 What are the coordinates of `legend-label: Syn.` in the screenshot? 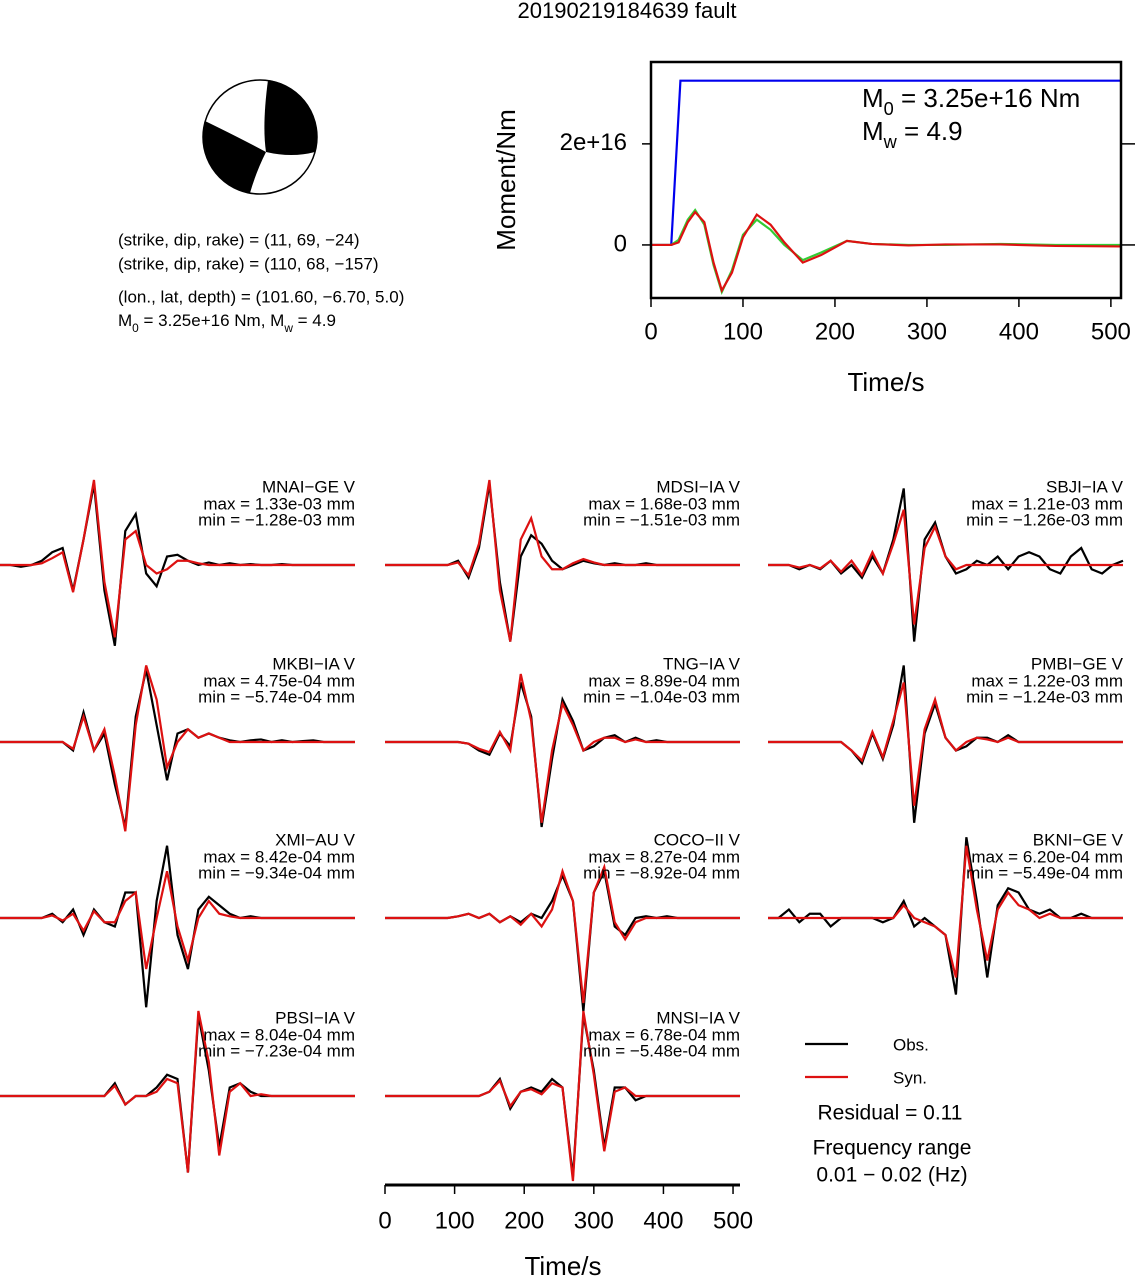 It's located at (910, 1077).